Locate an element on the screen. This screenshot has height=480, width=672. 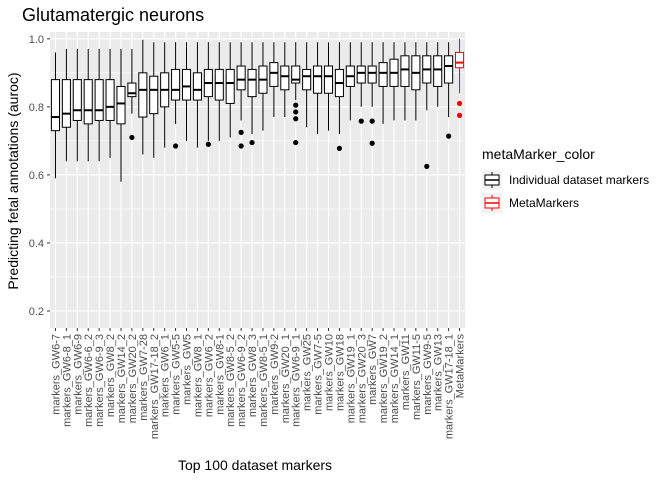
legend-item: Individual dataset markers is located at coordinates (565, 180).